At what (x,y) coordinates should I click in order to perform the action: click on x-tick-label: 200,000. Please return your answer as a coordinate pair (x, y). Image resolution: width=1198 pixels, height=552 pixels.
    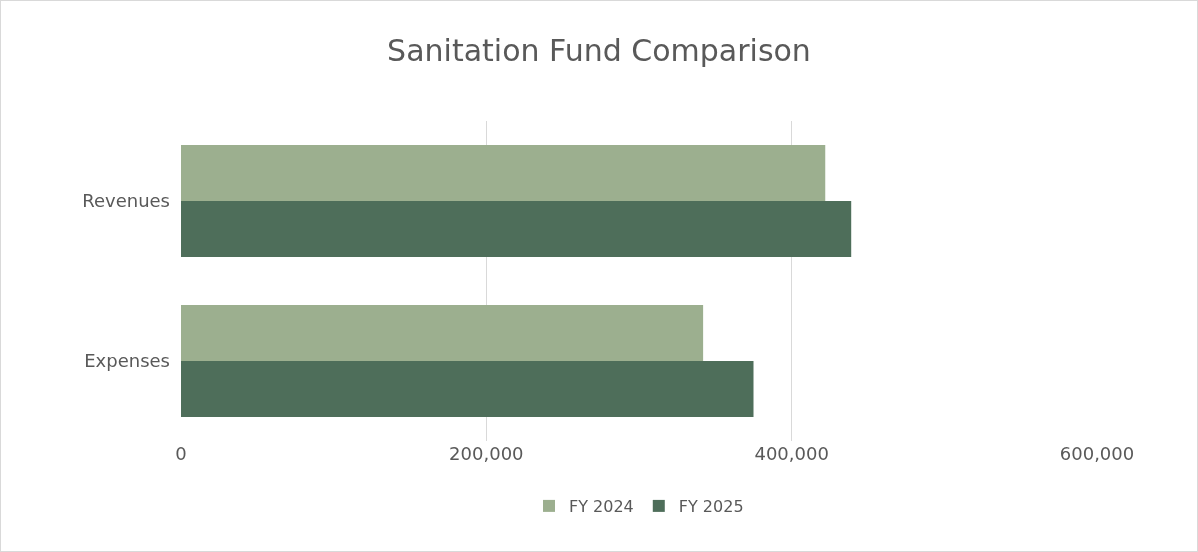
    Looking at the image, I should click on (486, 453).